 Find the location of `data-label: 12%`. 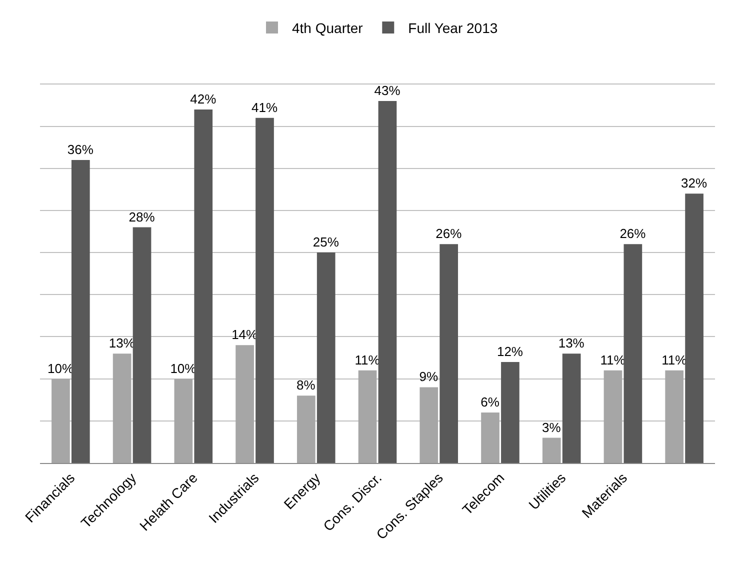

data-label: 12% is located at coordinates (510, 351).